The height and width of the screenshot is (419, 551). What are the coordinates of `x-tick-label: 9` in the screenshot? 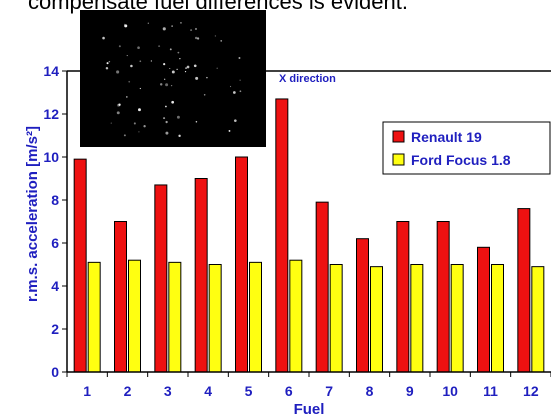 It's located at (410, 391).